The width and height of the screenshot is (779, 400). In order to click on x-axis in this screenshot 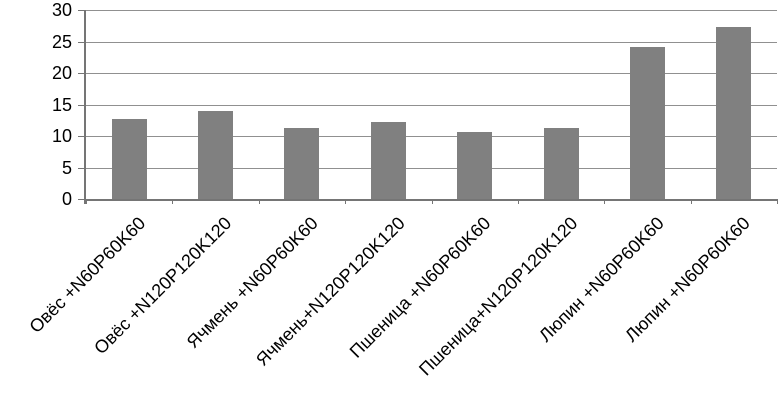, I will do `click(430, 200)`.